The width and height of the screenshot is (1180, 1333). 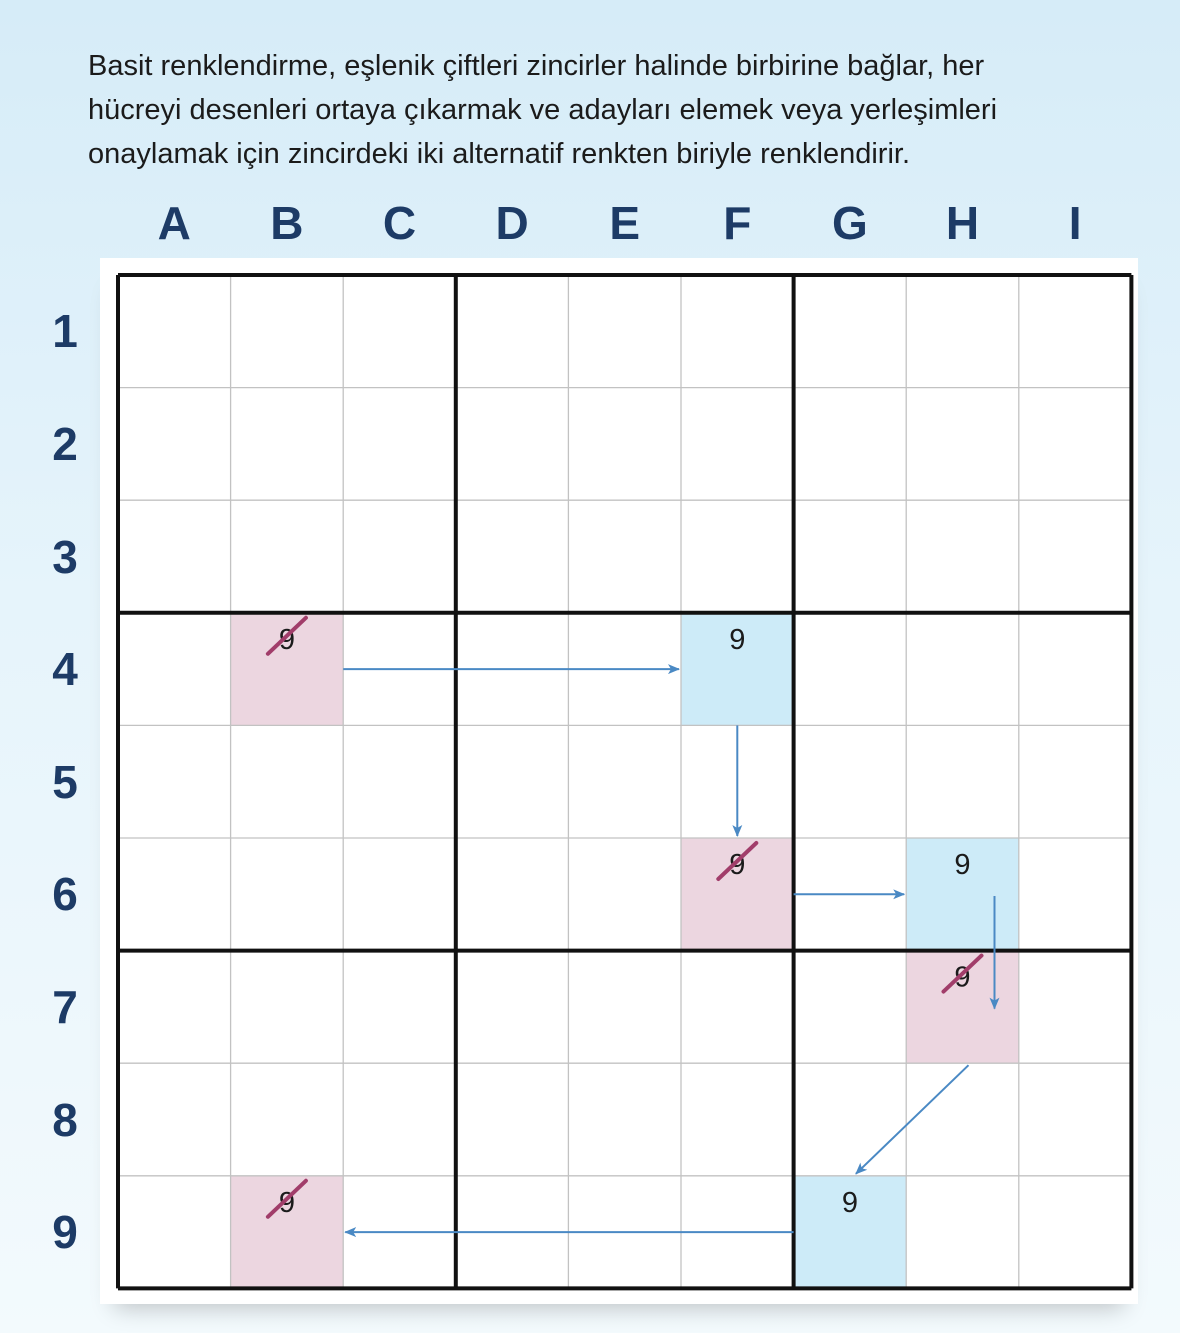 I want to click on cell-f4-digit: 9, so click(x=737, y=640).